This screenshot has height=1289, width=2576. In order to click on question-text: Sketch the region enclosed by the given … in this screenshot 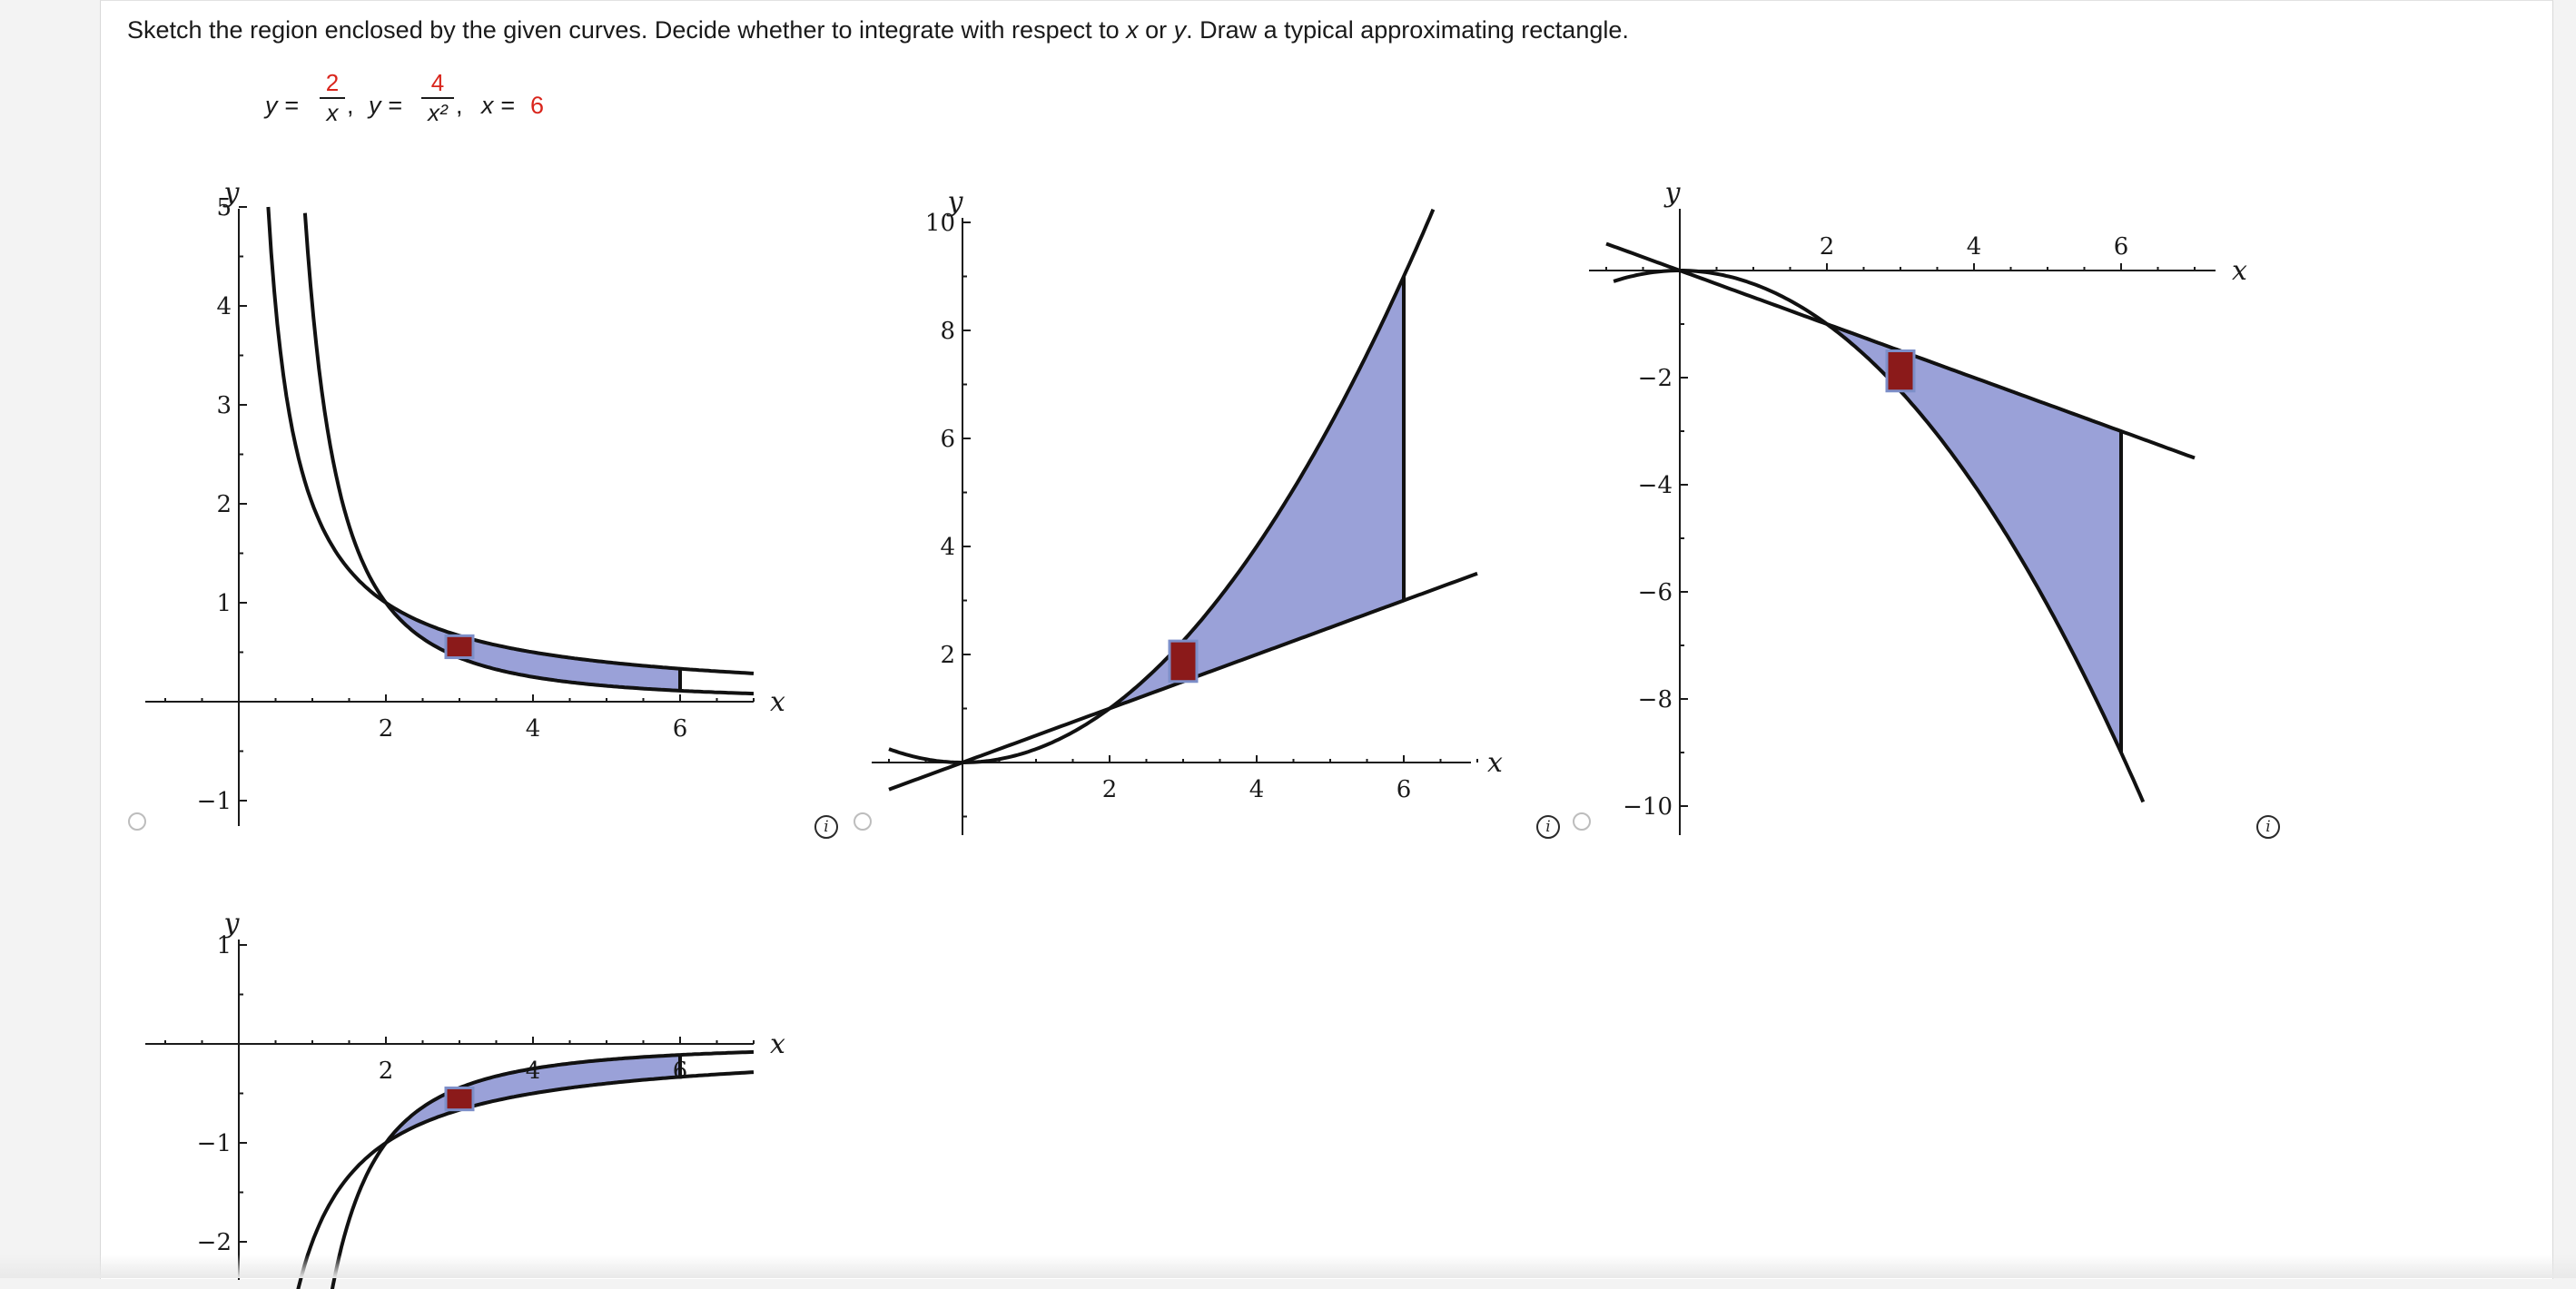, I will do `click(878, 30)`.